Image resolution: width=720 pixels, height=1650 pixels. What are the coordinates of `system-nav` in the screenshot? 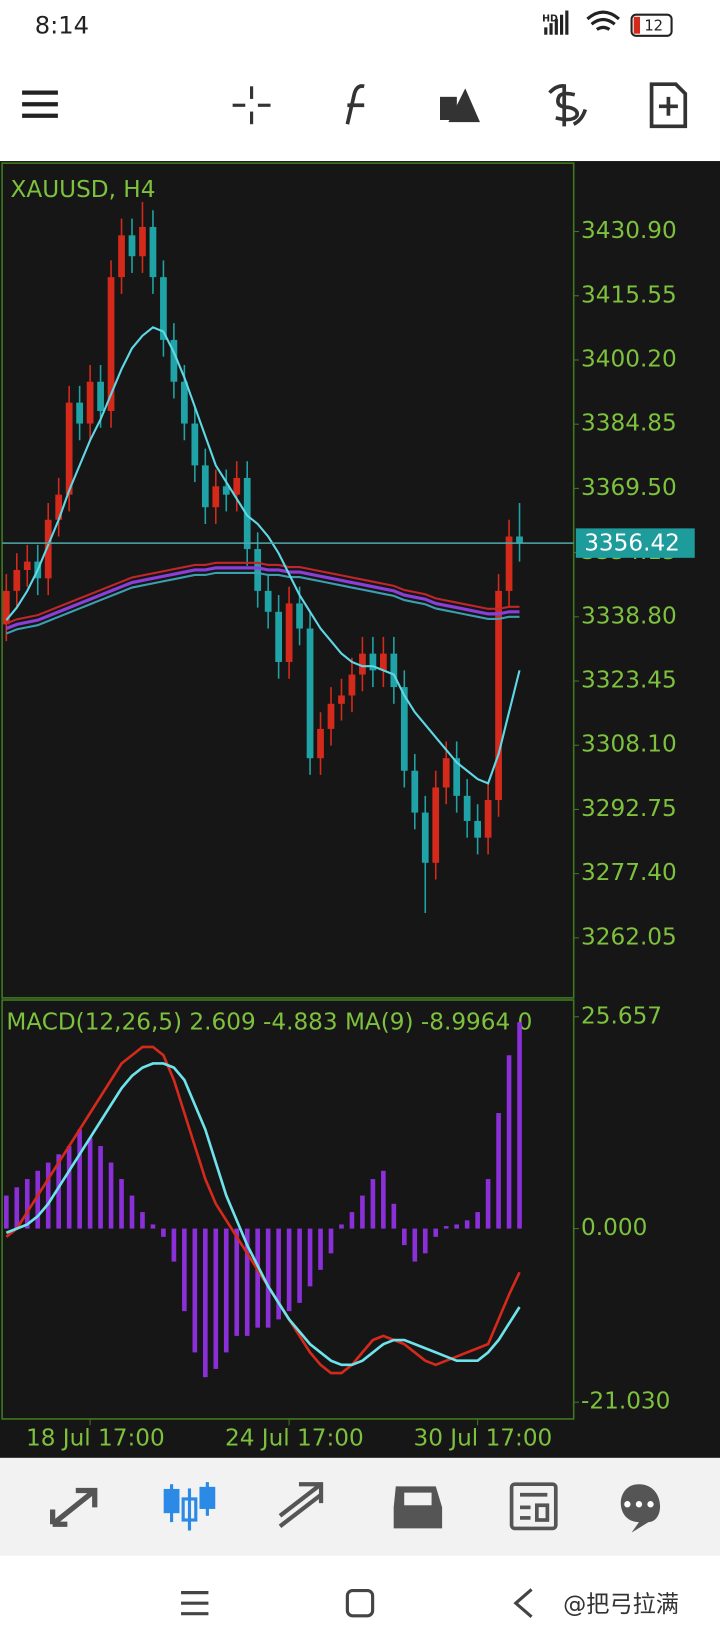 It's located at (360, 1602).